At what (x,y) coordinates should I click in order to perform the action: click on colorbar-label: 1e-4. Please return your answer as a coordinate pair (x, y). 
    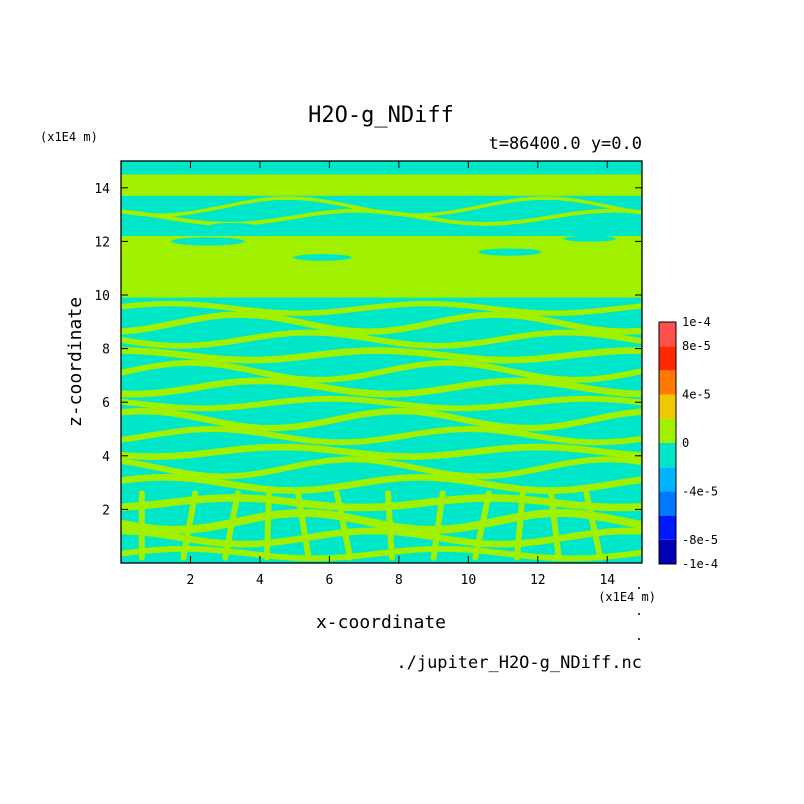
    Looking at the image, I should click on (696, 322).